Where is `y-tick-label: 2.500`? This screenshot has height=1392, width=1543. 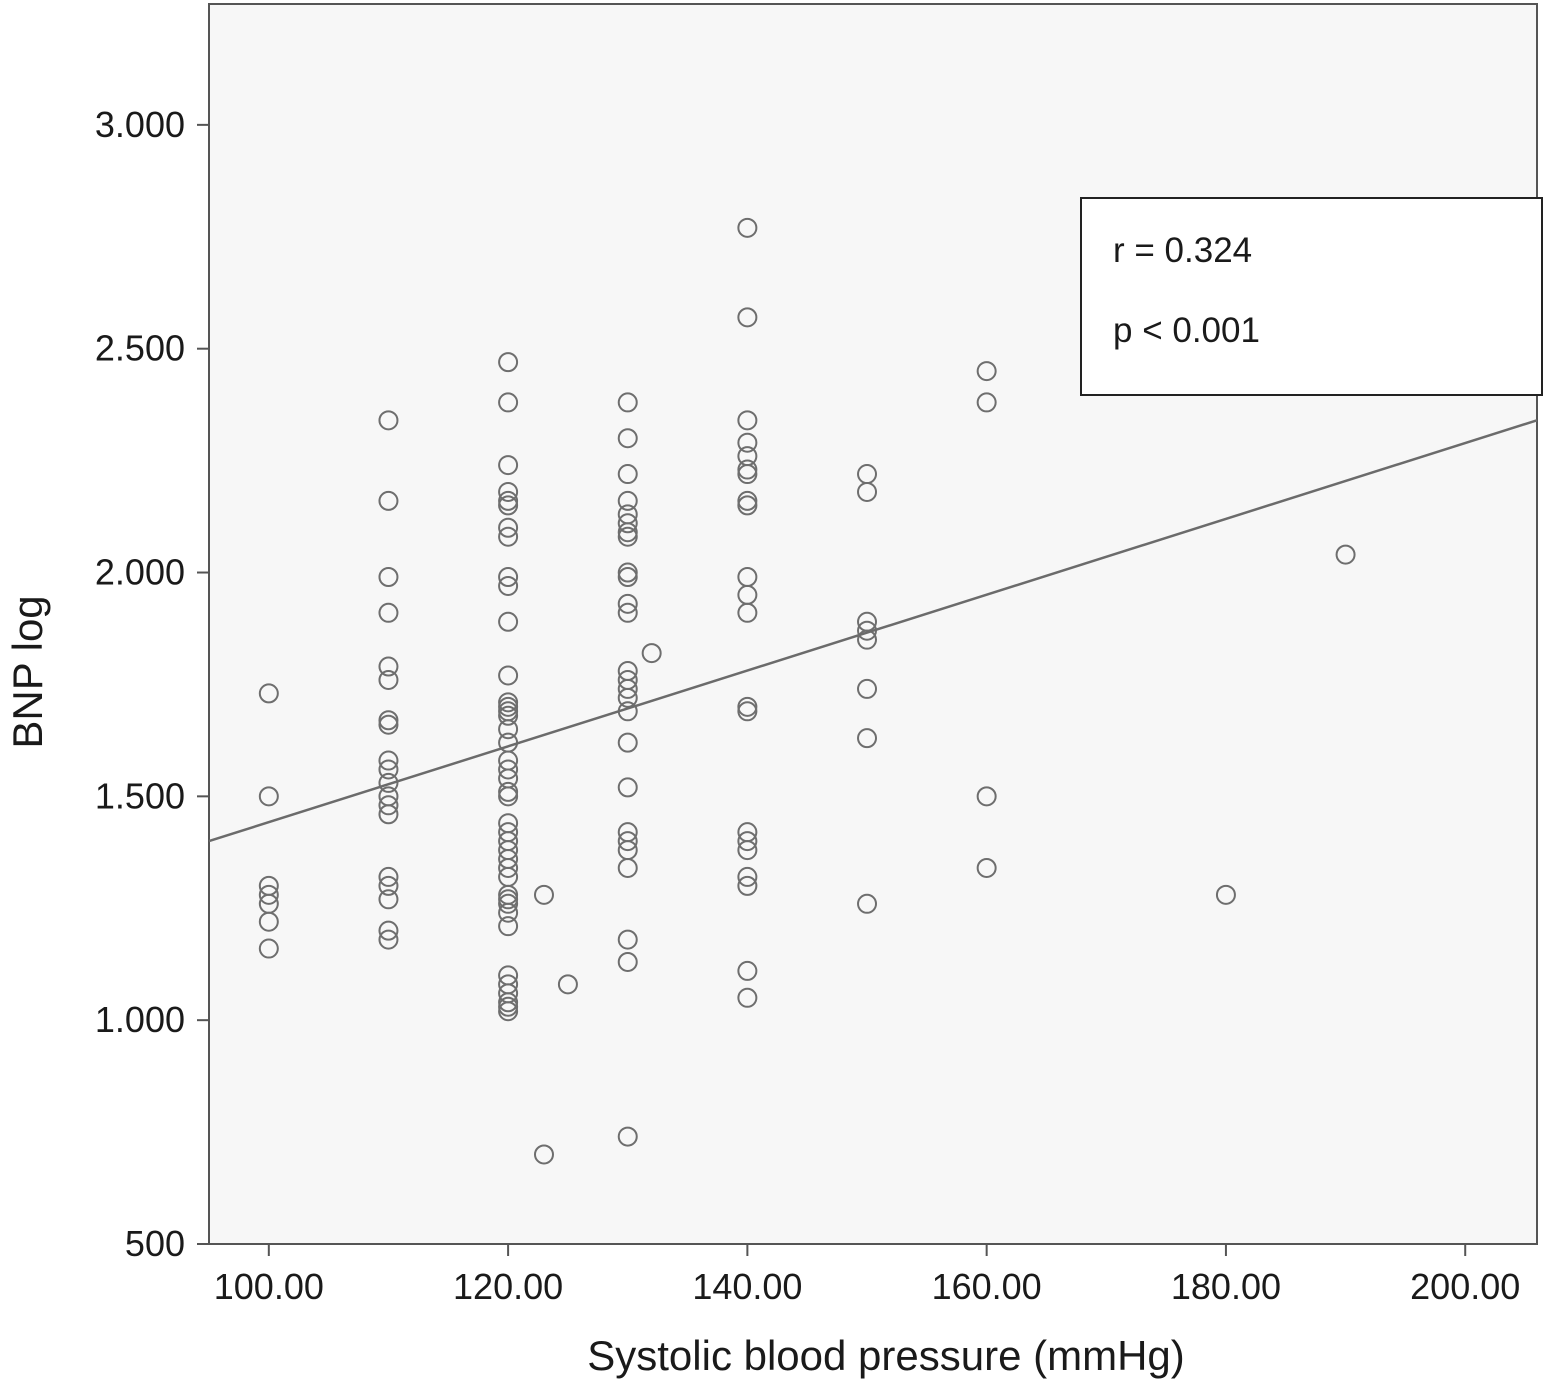
y-tick-label: 2.500 is located at coordinates (140, 348).